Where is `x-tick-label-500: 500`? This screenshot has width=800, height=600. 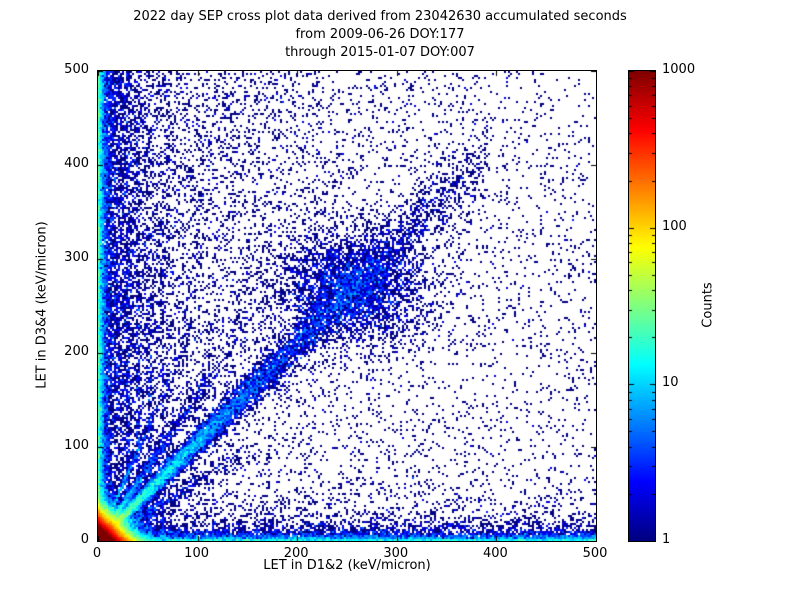
x-tick-label-500: 500 is located at coordinates (595, 553).